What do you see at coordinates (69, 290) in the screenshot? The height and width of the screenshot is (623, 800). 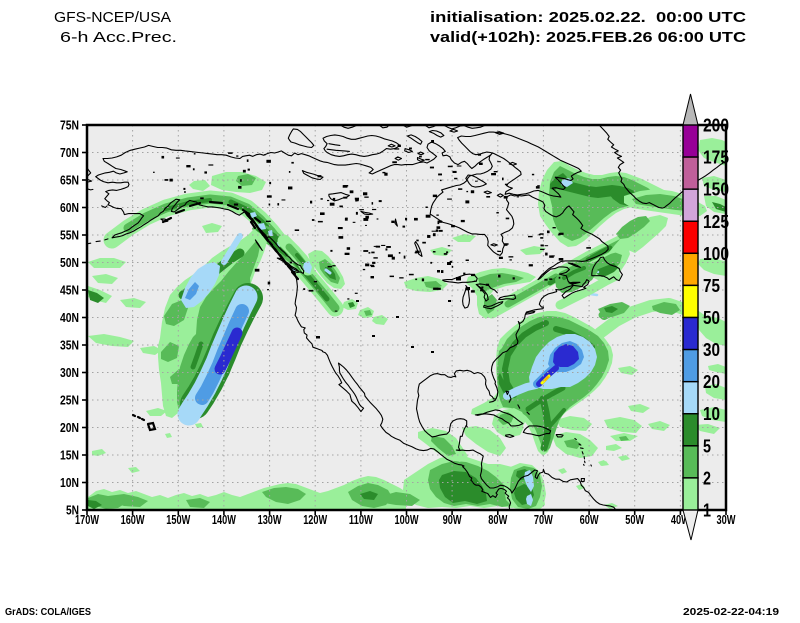 I see `svg-text: 45N` at bounding box center [69, 290].